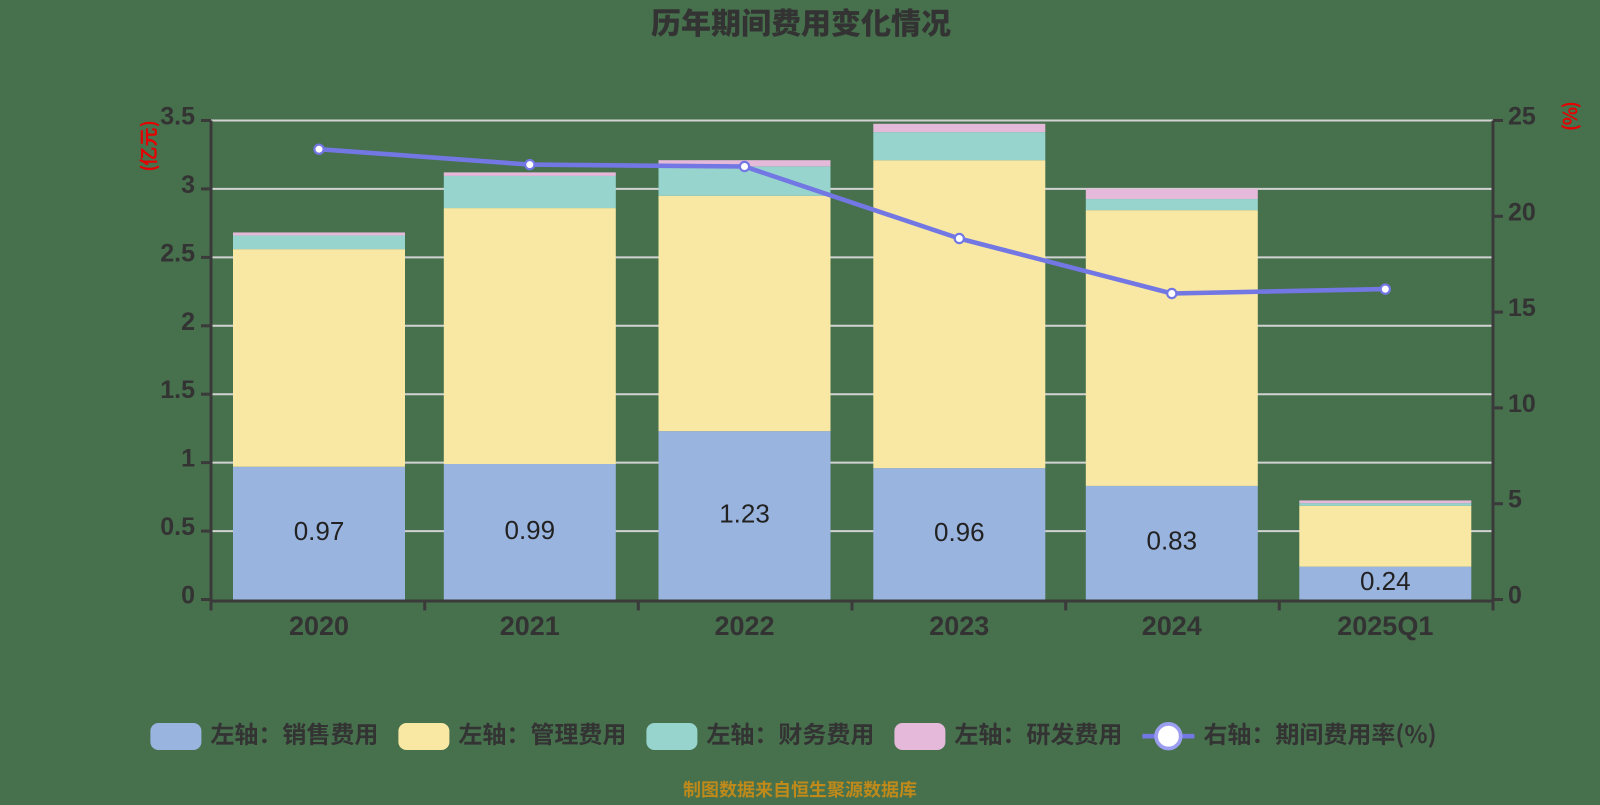 The height and width of the screenshot is (805, 1600). I want to click on svg-text: 3.5, so click(177, 117).